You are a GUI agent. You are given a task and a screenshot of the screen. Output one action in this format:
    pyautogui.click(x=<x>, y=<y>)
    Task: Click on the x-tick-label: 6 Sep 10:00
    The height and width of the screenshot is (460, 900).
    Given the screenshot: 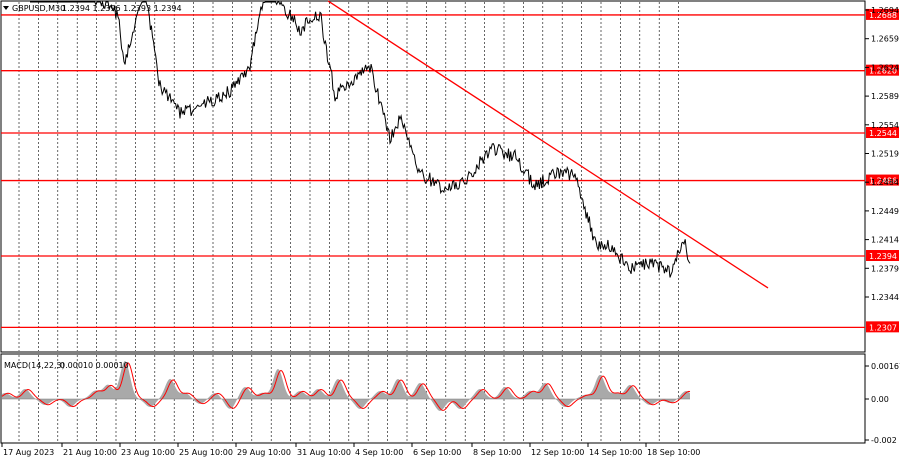 What is the action you would take?
    pyautogui.click(x=437, y=452)
    